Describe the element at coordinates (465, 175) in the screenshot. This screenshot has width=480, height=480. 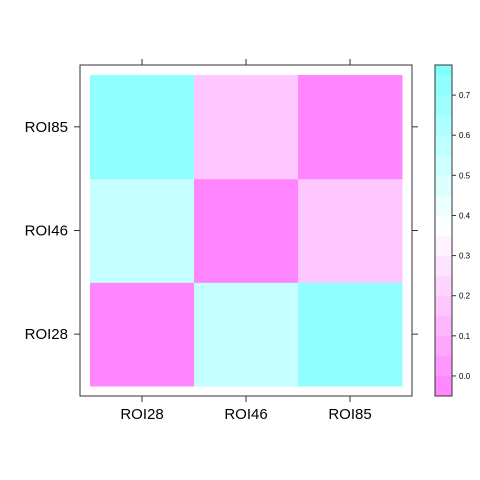
I see `colorbar-tick-label: 0.5` at that location.